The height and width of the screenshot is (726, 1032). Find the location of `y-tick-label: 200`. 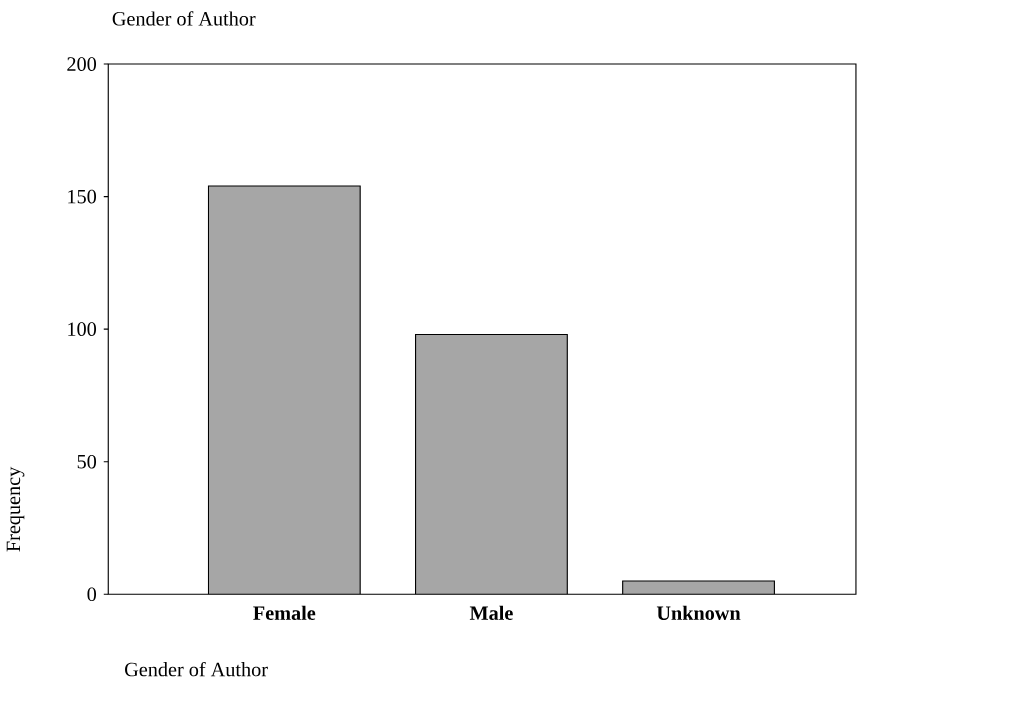

y-tick-label: 200 is located at coordinates (82, 64).